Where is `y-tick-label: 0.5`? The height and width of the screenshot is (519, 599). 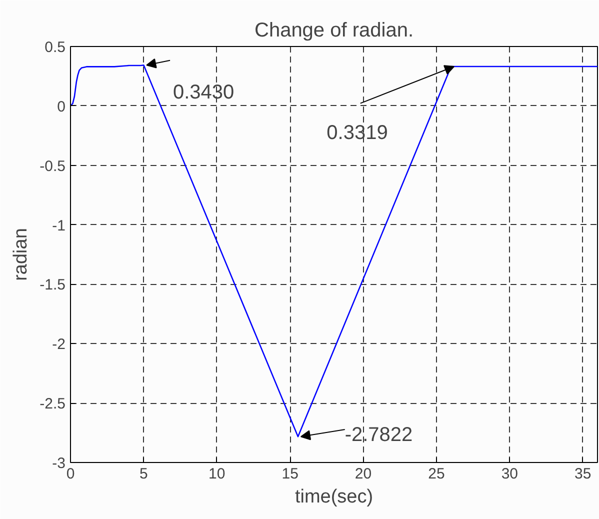 y-tick-label: 0.5 is located at coordinates (55, 47).